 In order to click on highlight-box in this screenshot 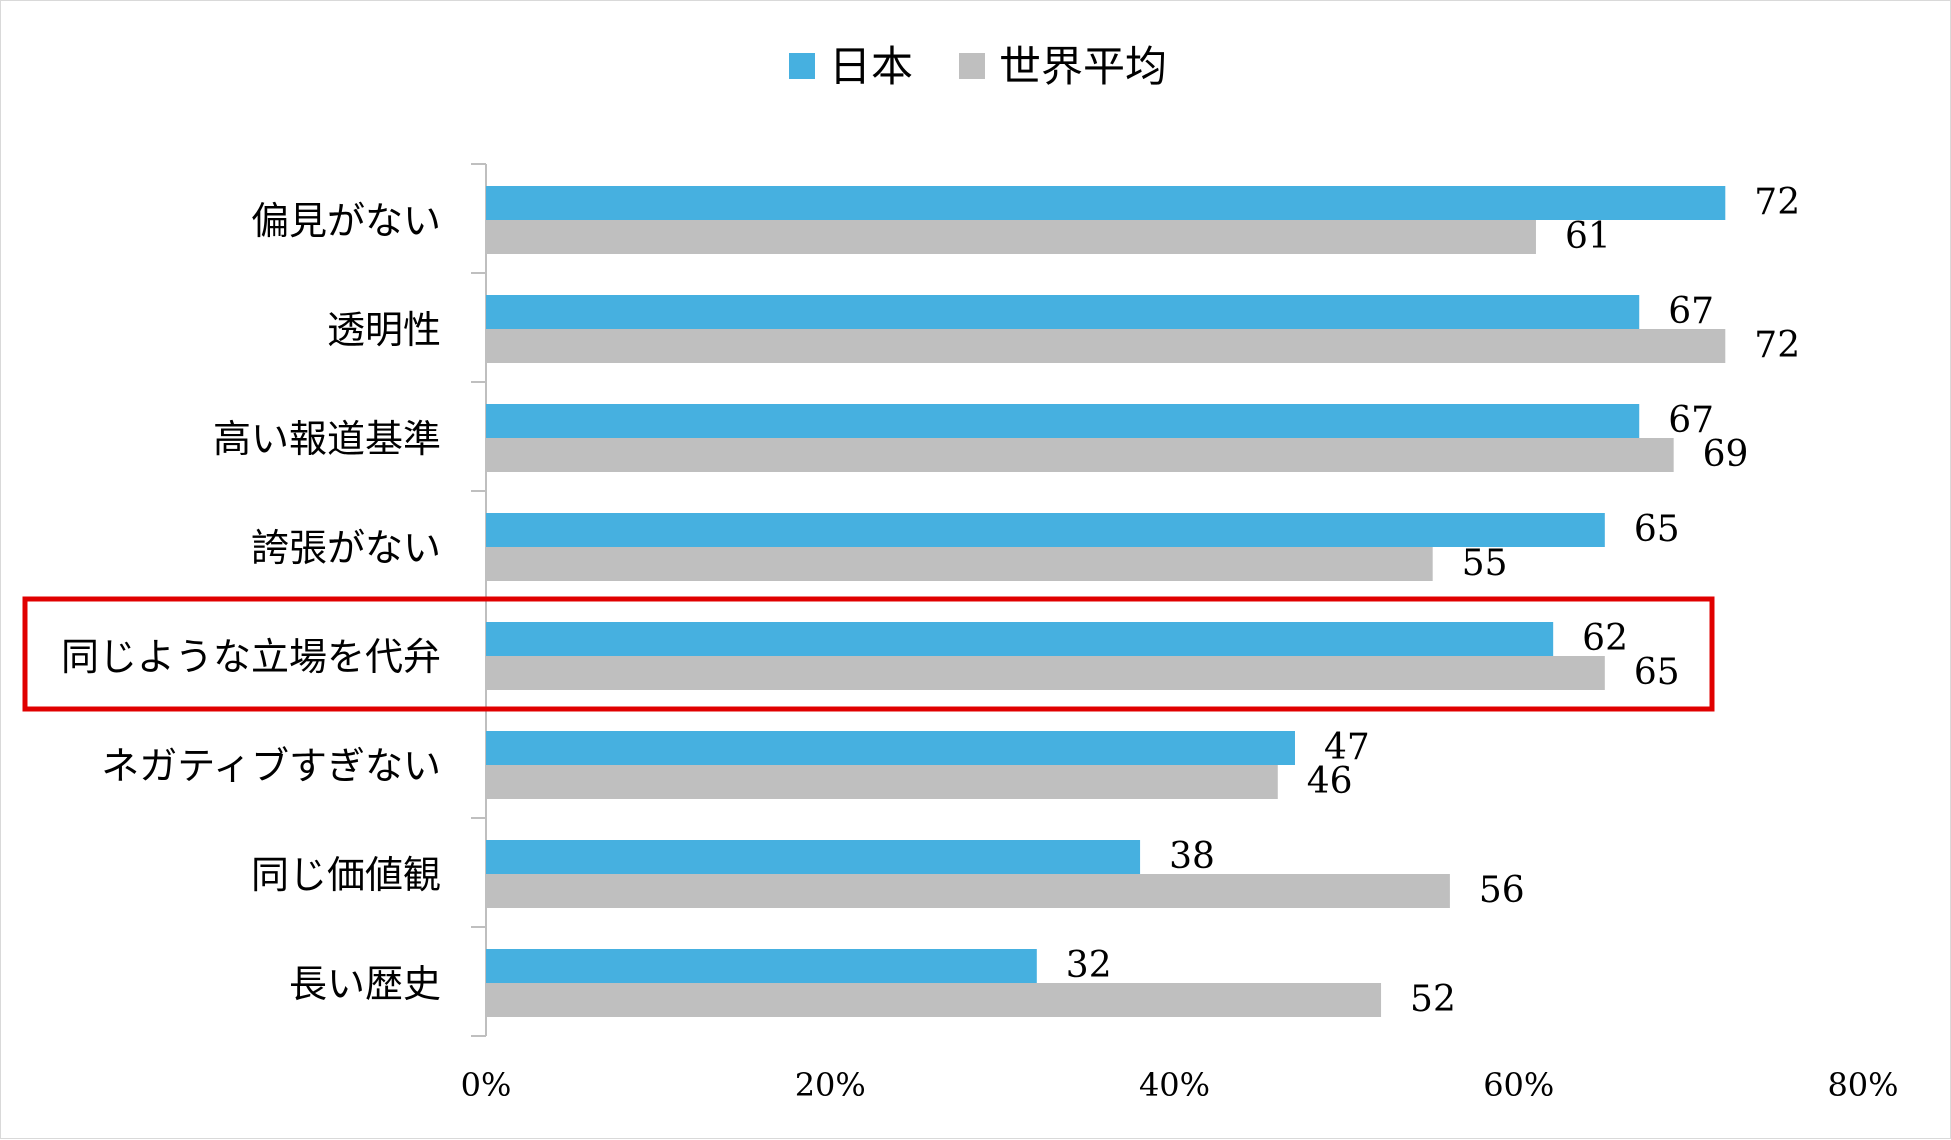, I will do `click(868, 654)`.